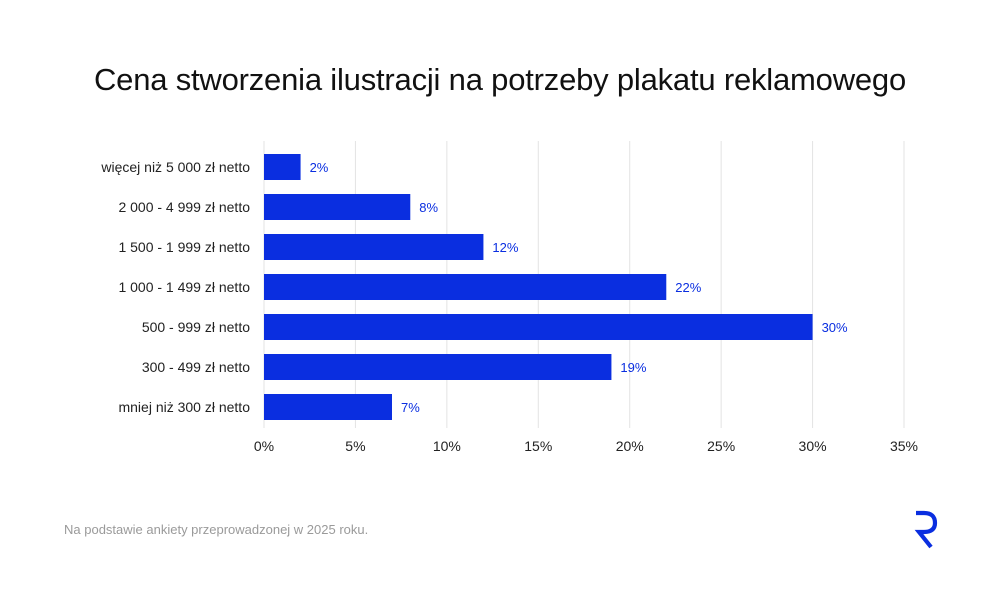  What do you see at coordinates (184, 287) in the screenshot?
I see `category-label: 1 000 - 1 499 zł netto` at bounding box center [184, 287].